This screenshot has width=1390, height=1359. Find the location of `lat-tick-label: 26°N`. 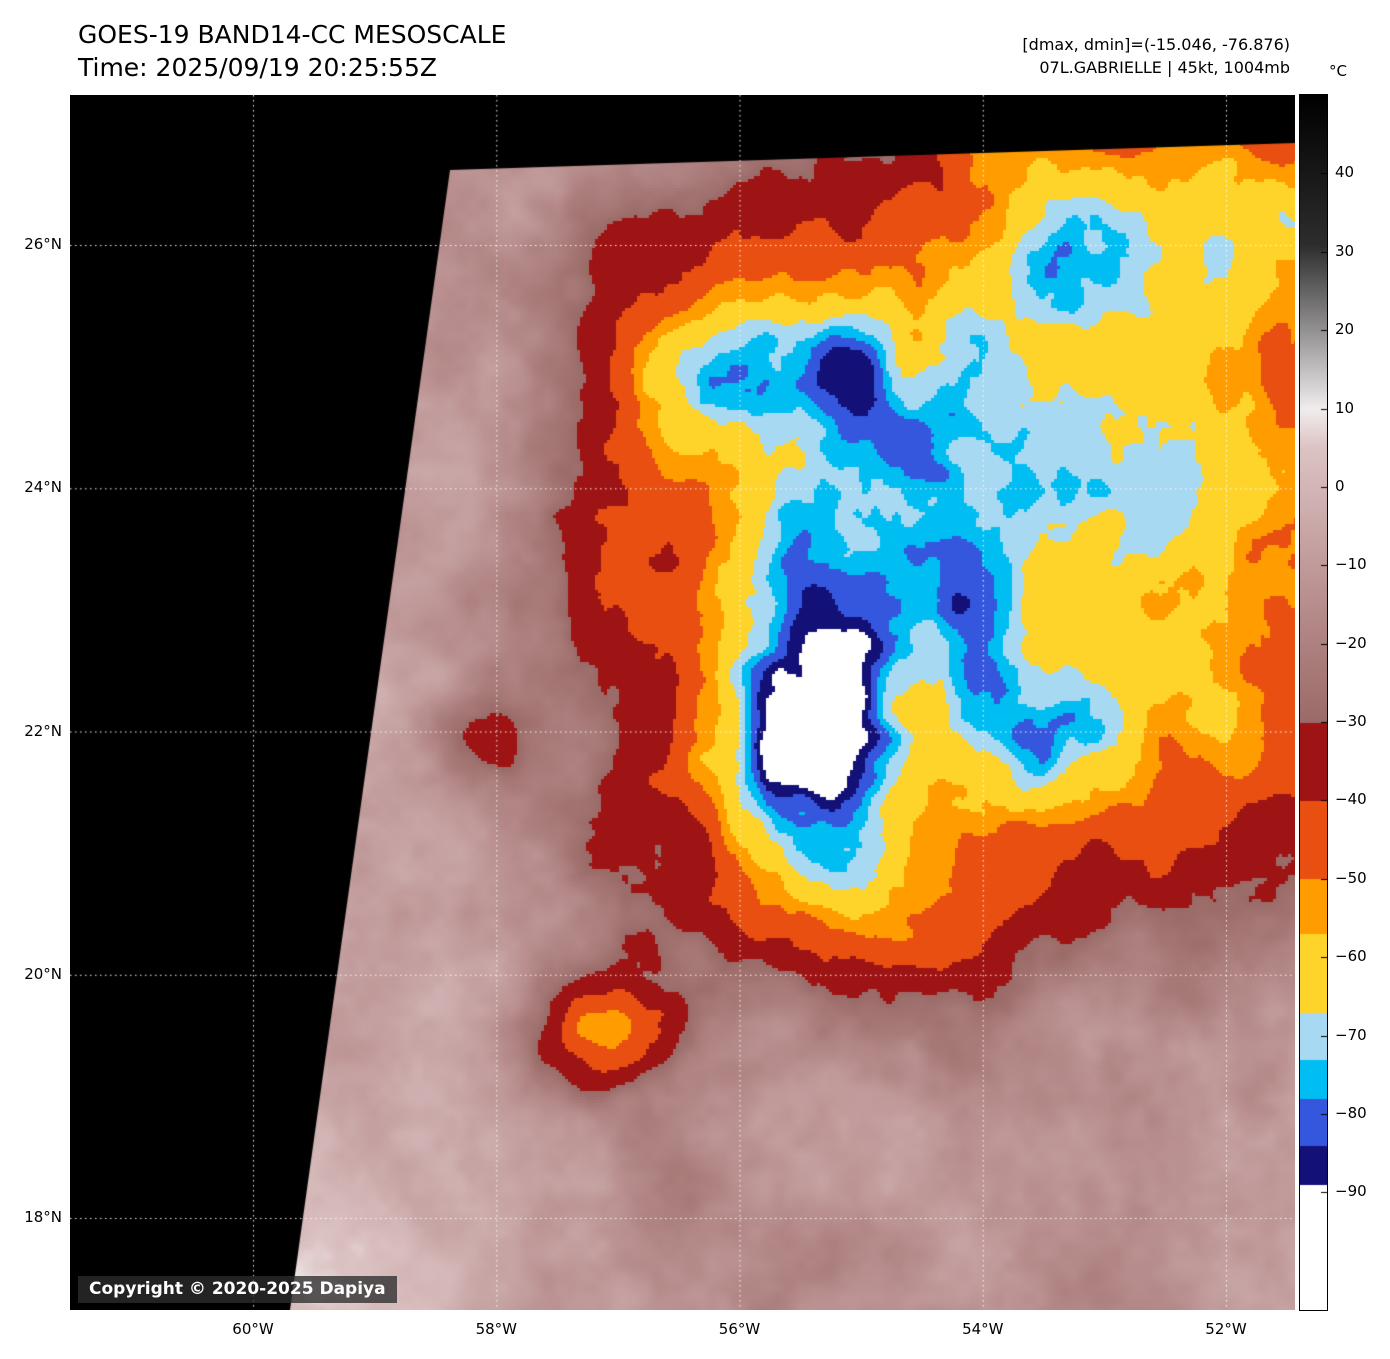

lat-tick-label: 26°N is located at coordinates (43, 244).